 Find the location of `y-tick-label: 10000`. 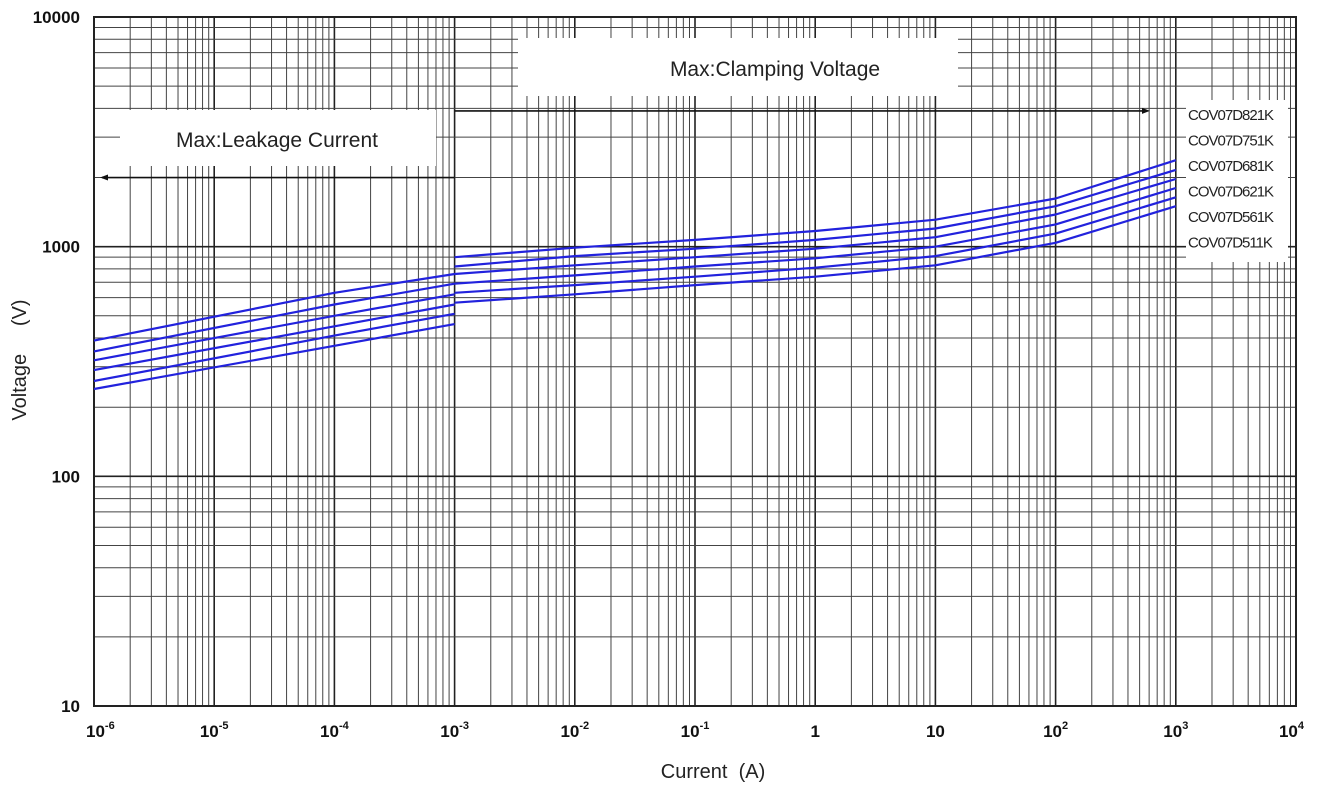

y-tick-label: 10000 is located at coordinates (56, 17).